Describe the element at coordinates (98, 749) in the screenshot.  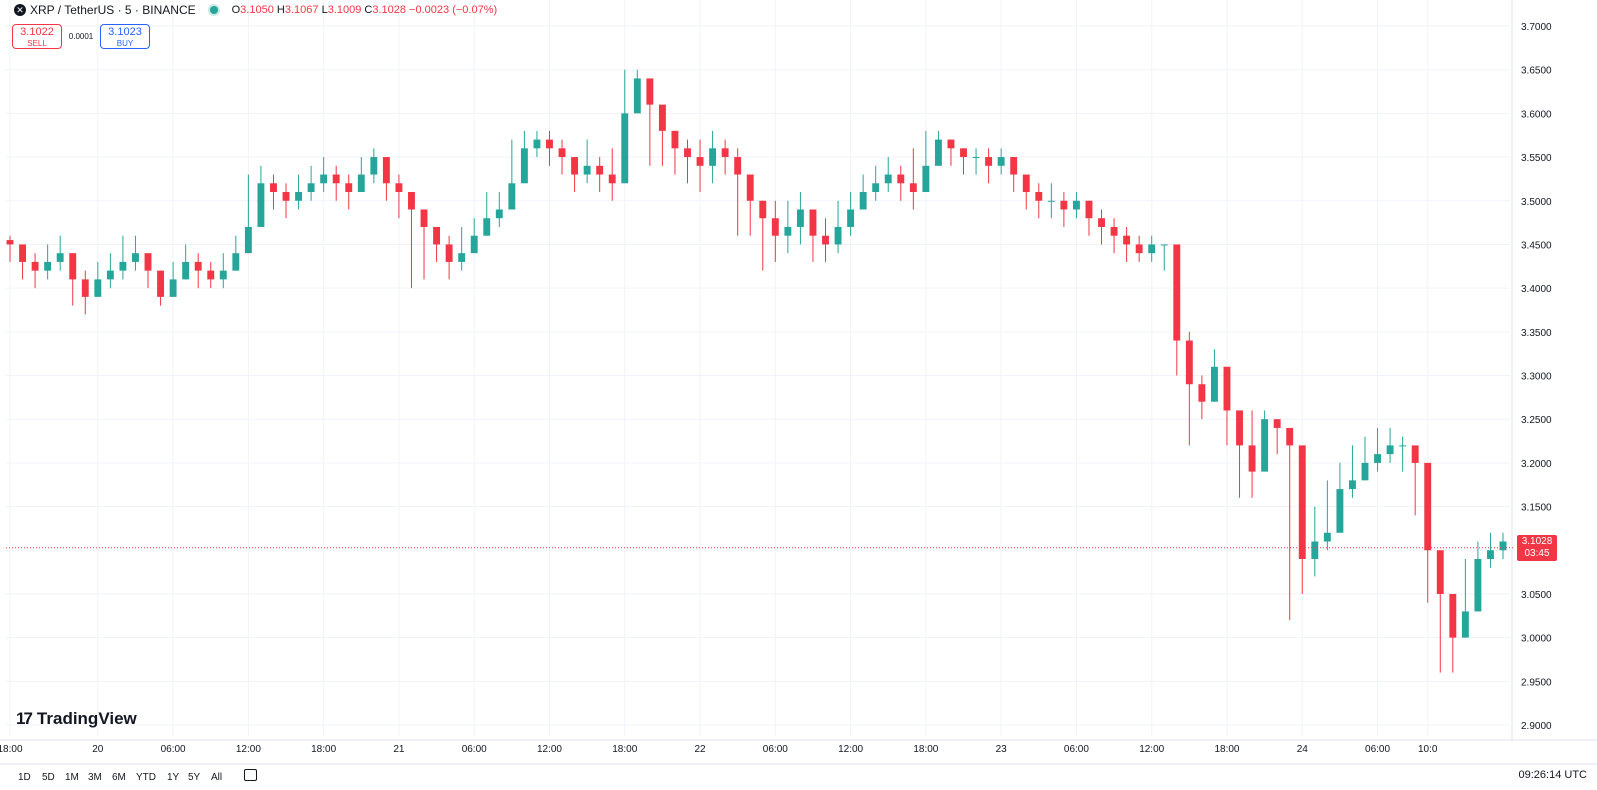
I see `x-tick-label: 20` at that location.